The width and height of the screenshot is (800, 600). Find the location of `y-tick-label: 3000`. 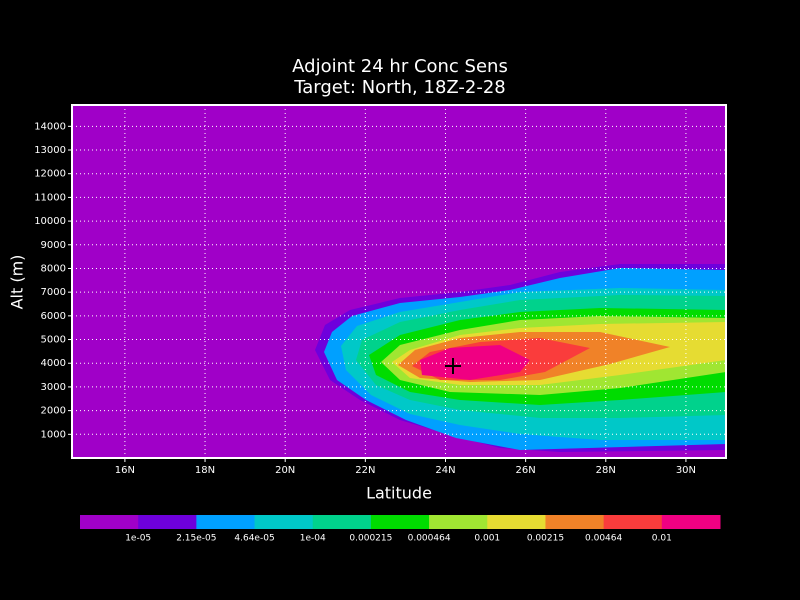

y-tick-label: 3000 is located at coordinates (53, 387).